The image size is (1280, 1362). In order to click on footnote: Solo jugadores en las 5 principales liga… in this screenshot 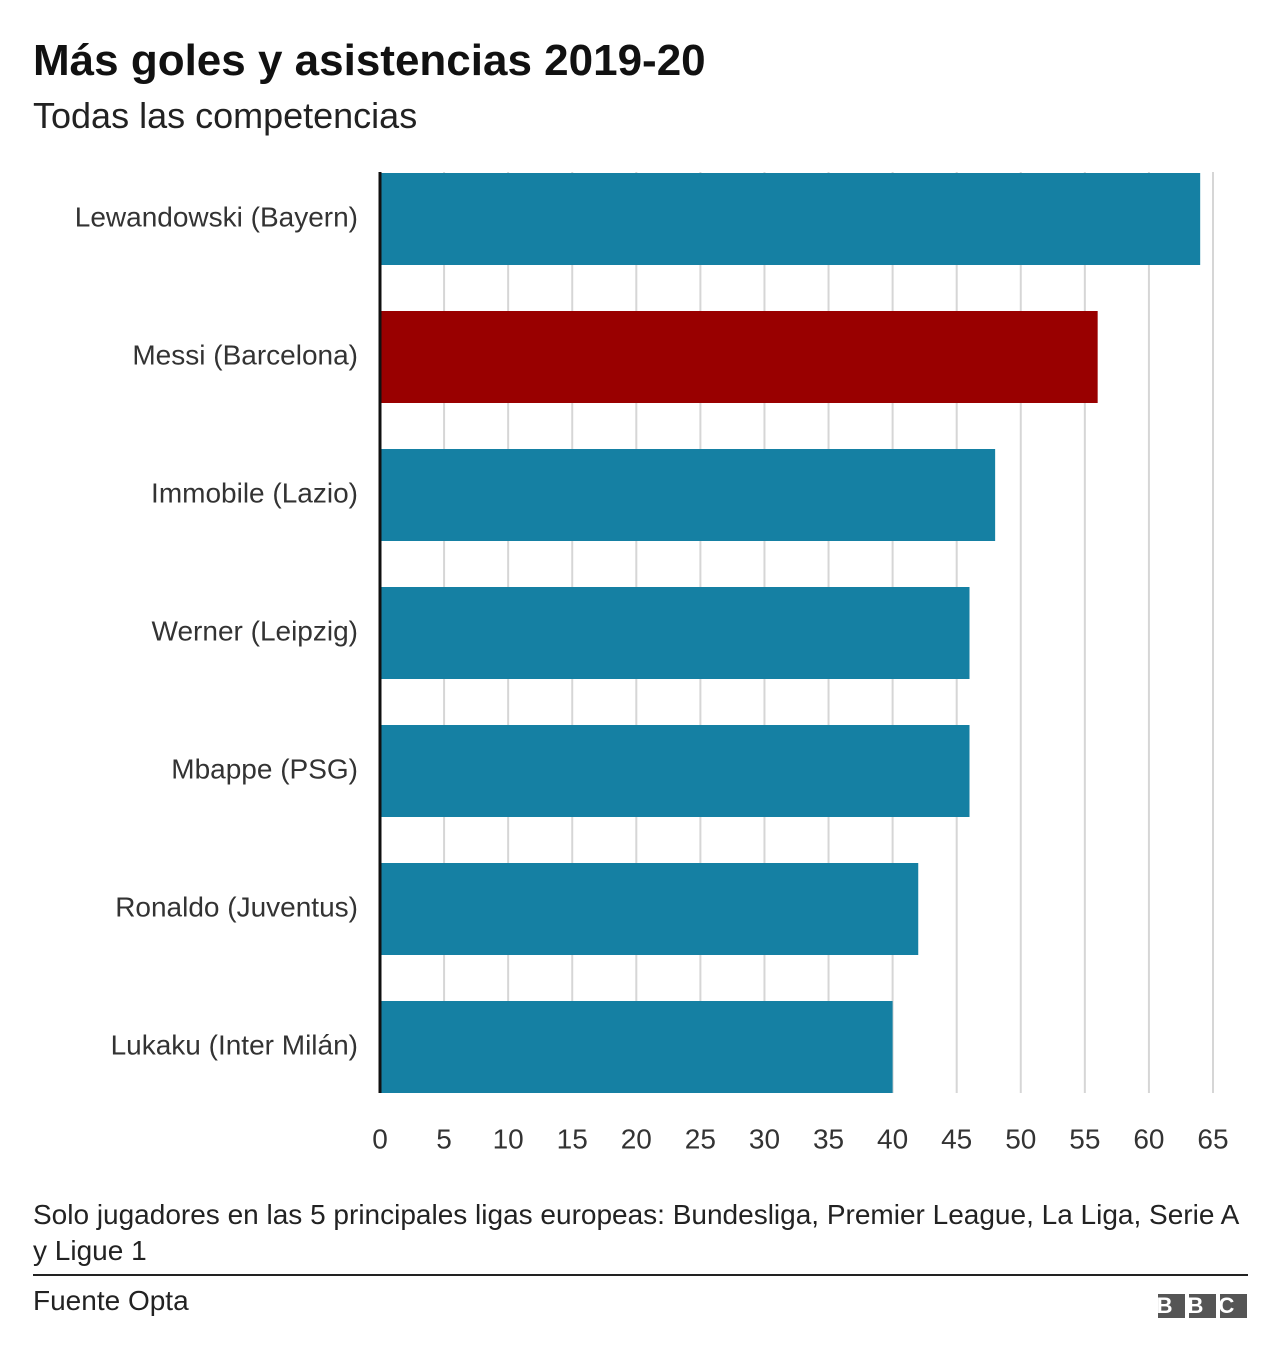, I will do `click(635, 1232)`.